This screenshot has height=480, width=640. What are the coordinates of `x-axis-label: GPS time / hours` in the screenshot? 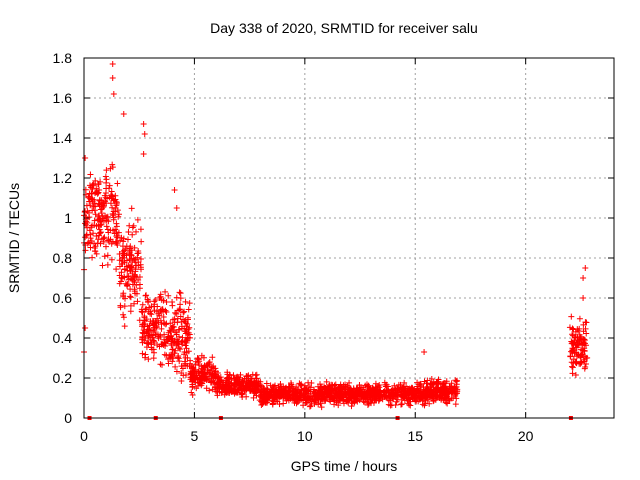 It's located at (344, 466).